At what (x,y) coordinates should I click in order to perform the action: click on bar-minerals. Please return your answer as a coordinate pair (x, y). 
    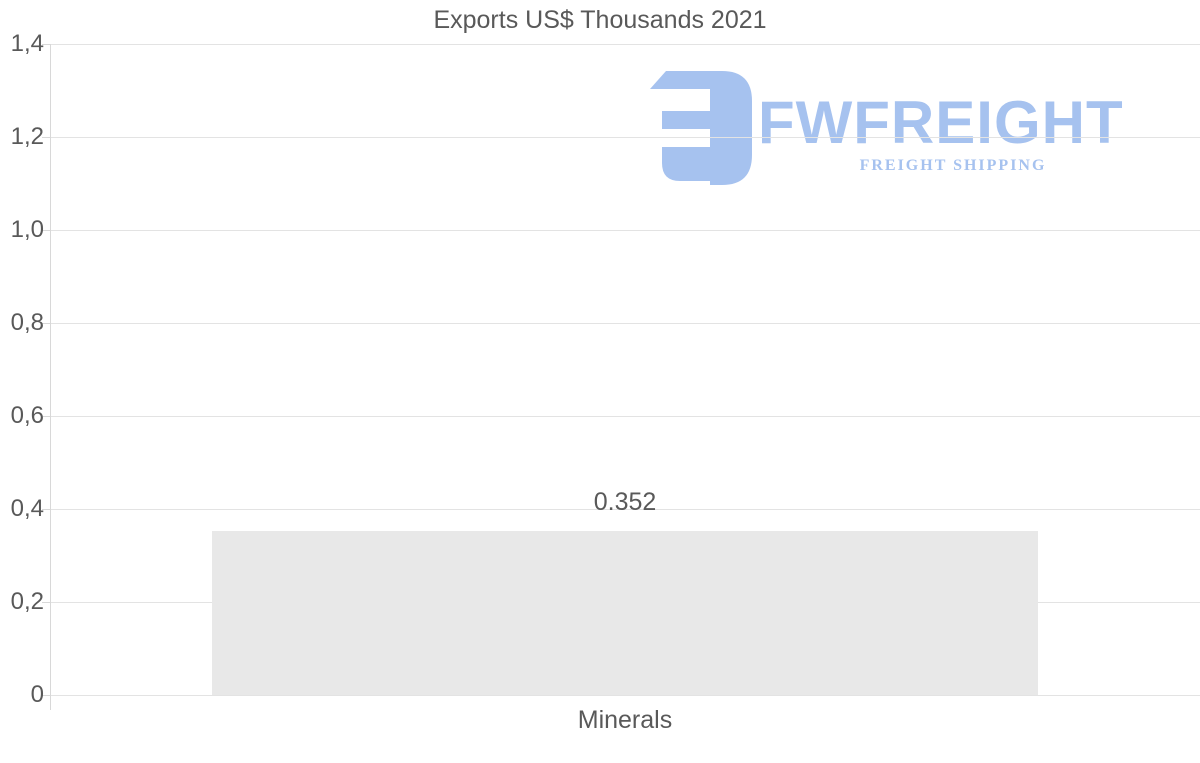
    Looking at the image, I should click on (625, 613).